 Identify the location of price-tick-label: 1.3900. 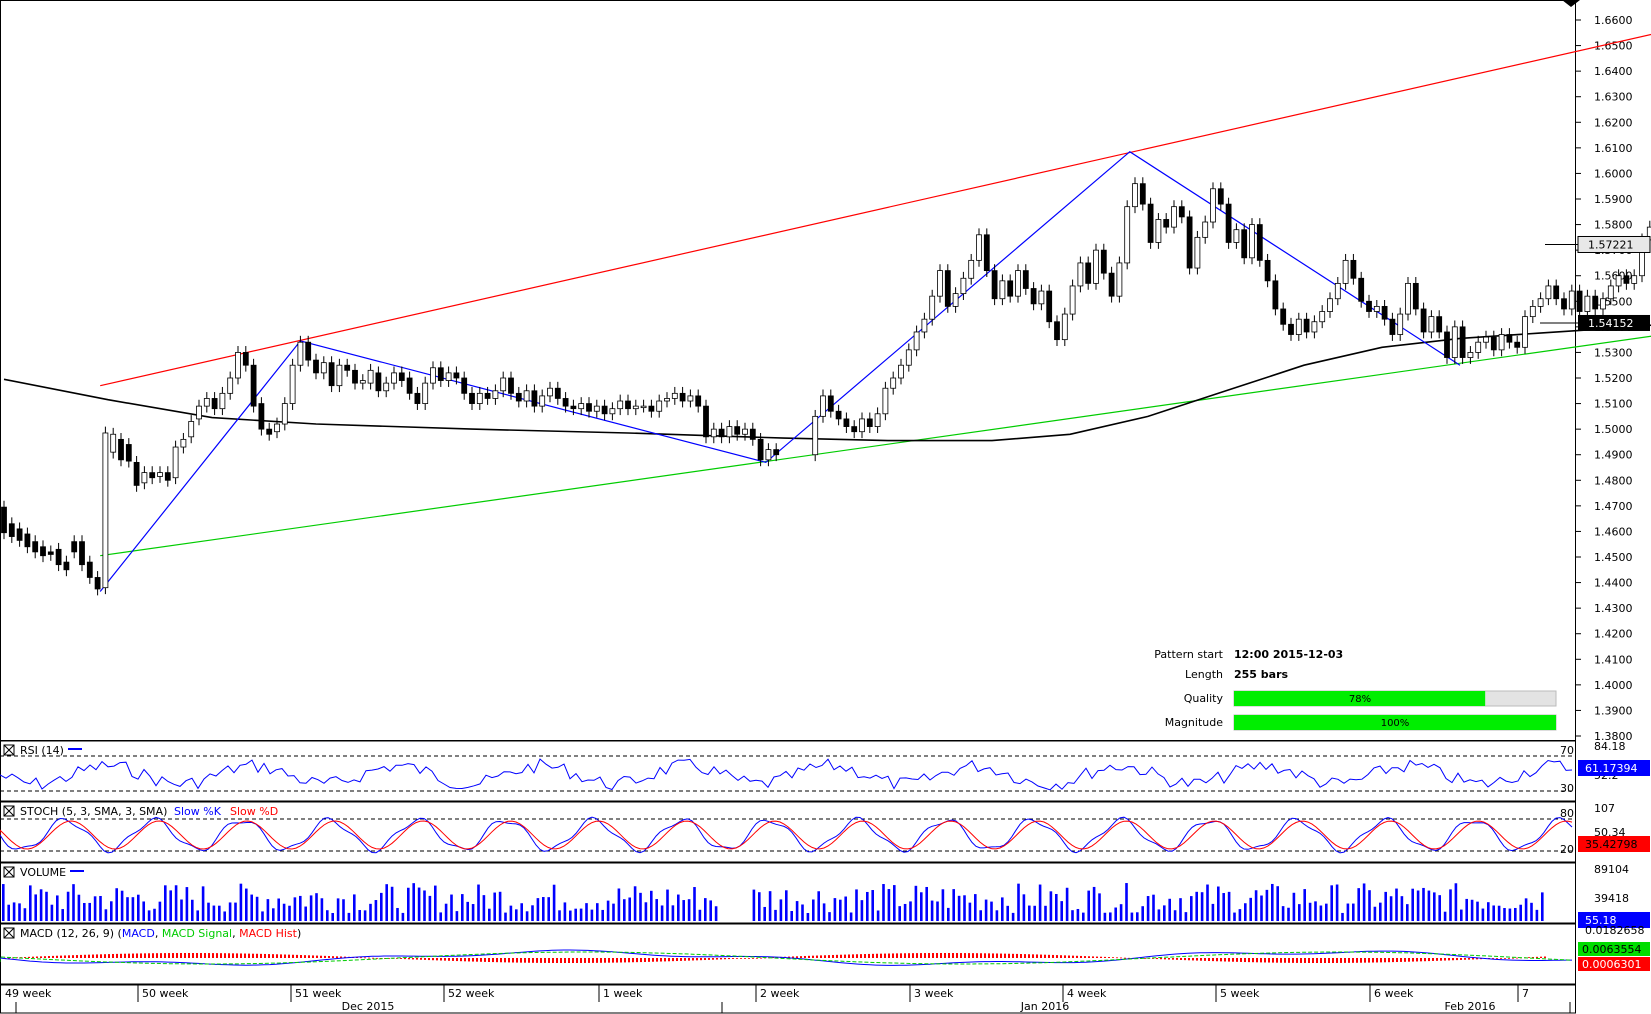
(1613, 710).